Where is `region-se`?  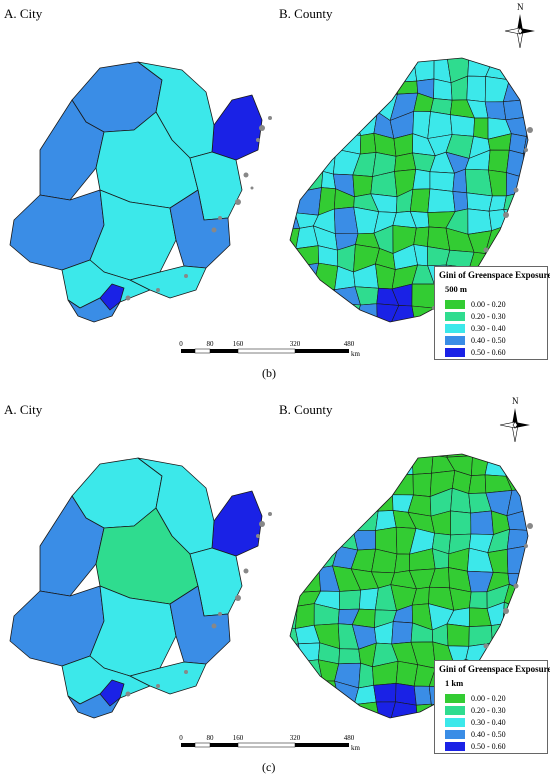 region-se is located at coordinates (200, 229).